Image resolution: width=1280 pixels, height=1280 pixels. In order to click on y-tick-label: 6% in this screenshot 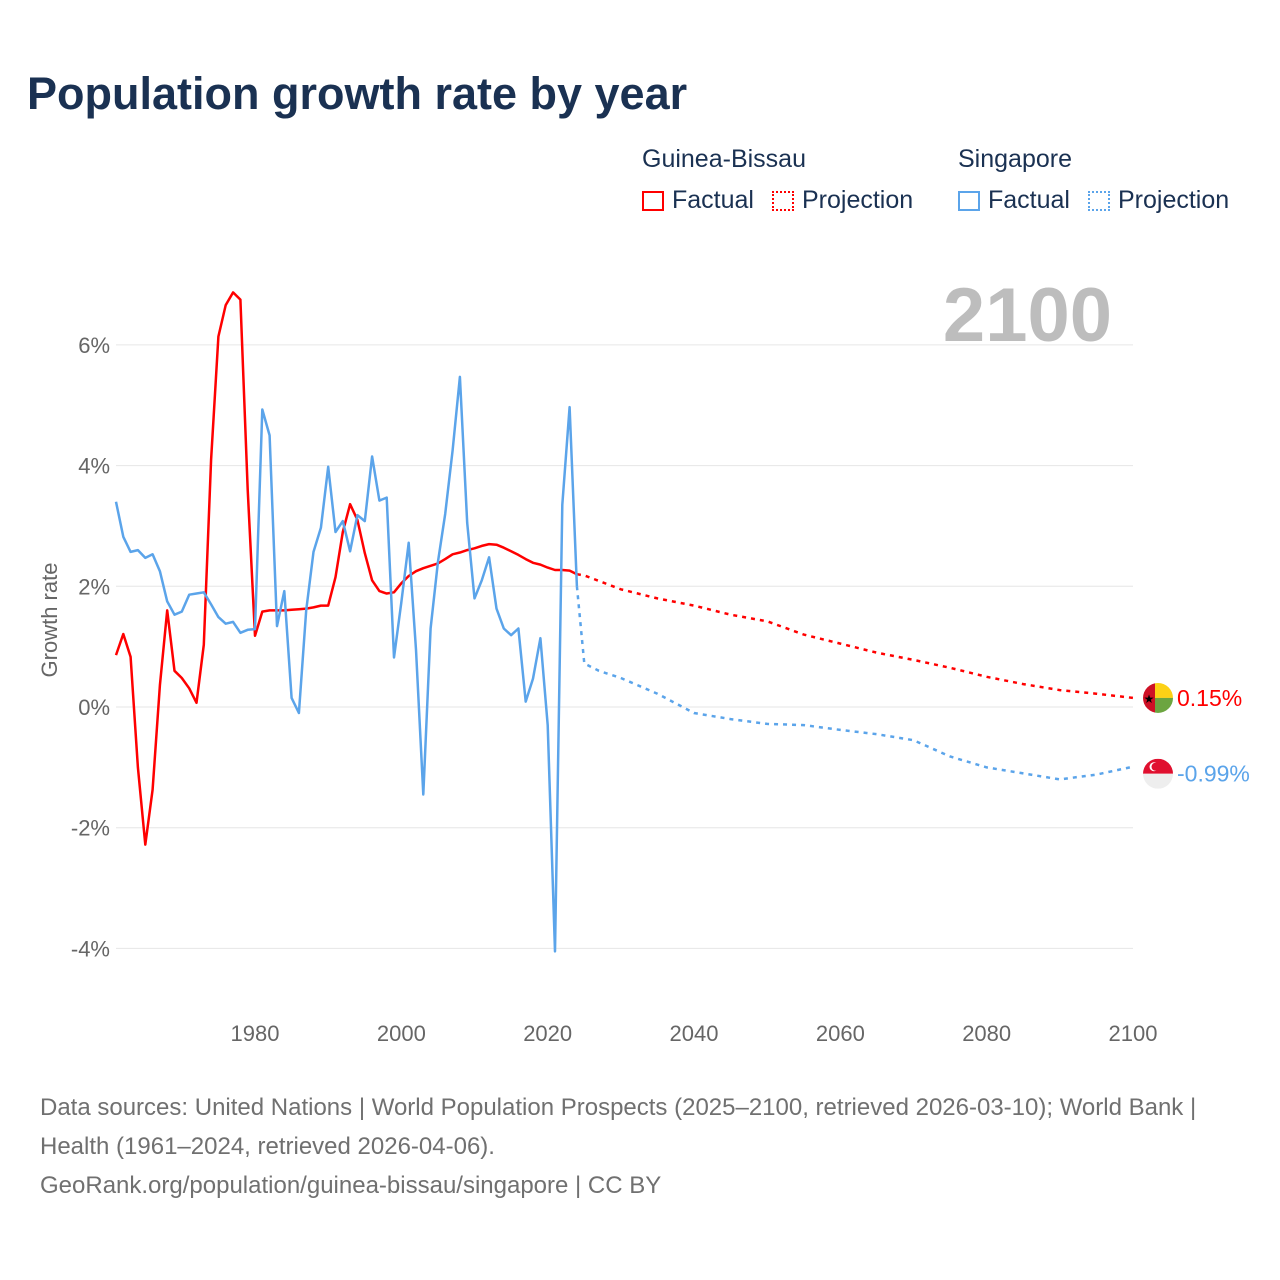, I will do `click(94, 345)`.